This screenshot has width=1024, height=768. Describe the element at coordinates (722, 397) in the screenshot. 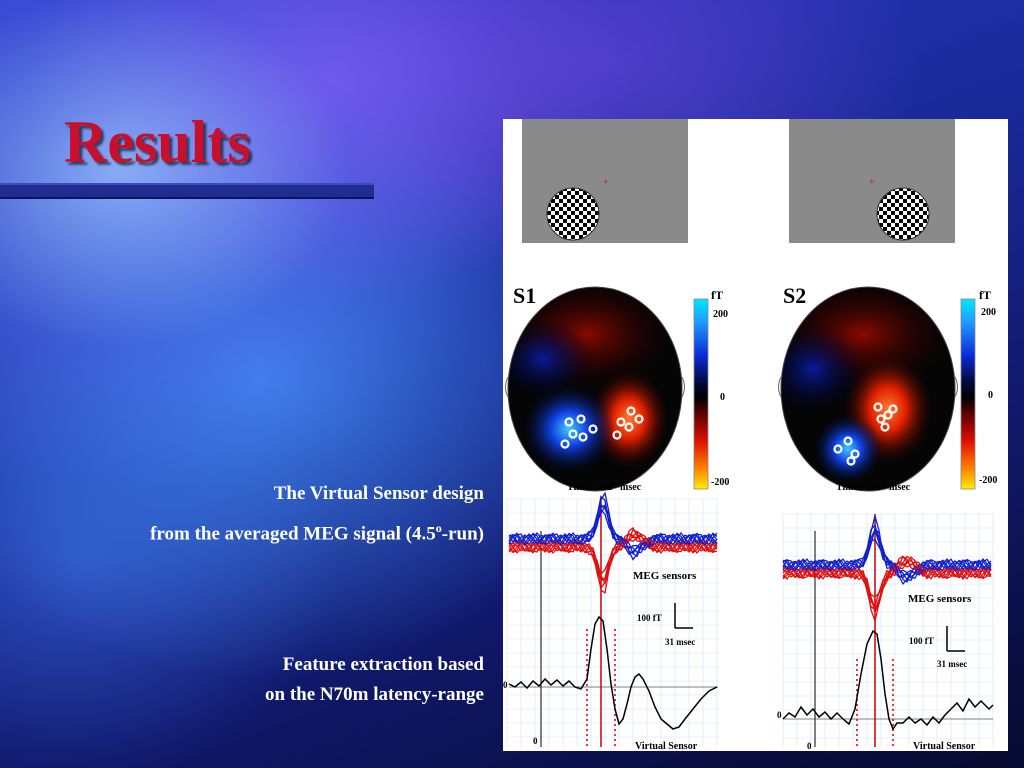

I see `colorbar-mid-s1: 0` at that location.